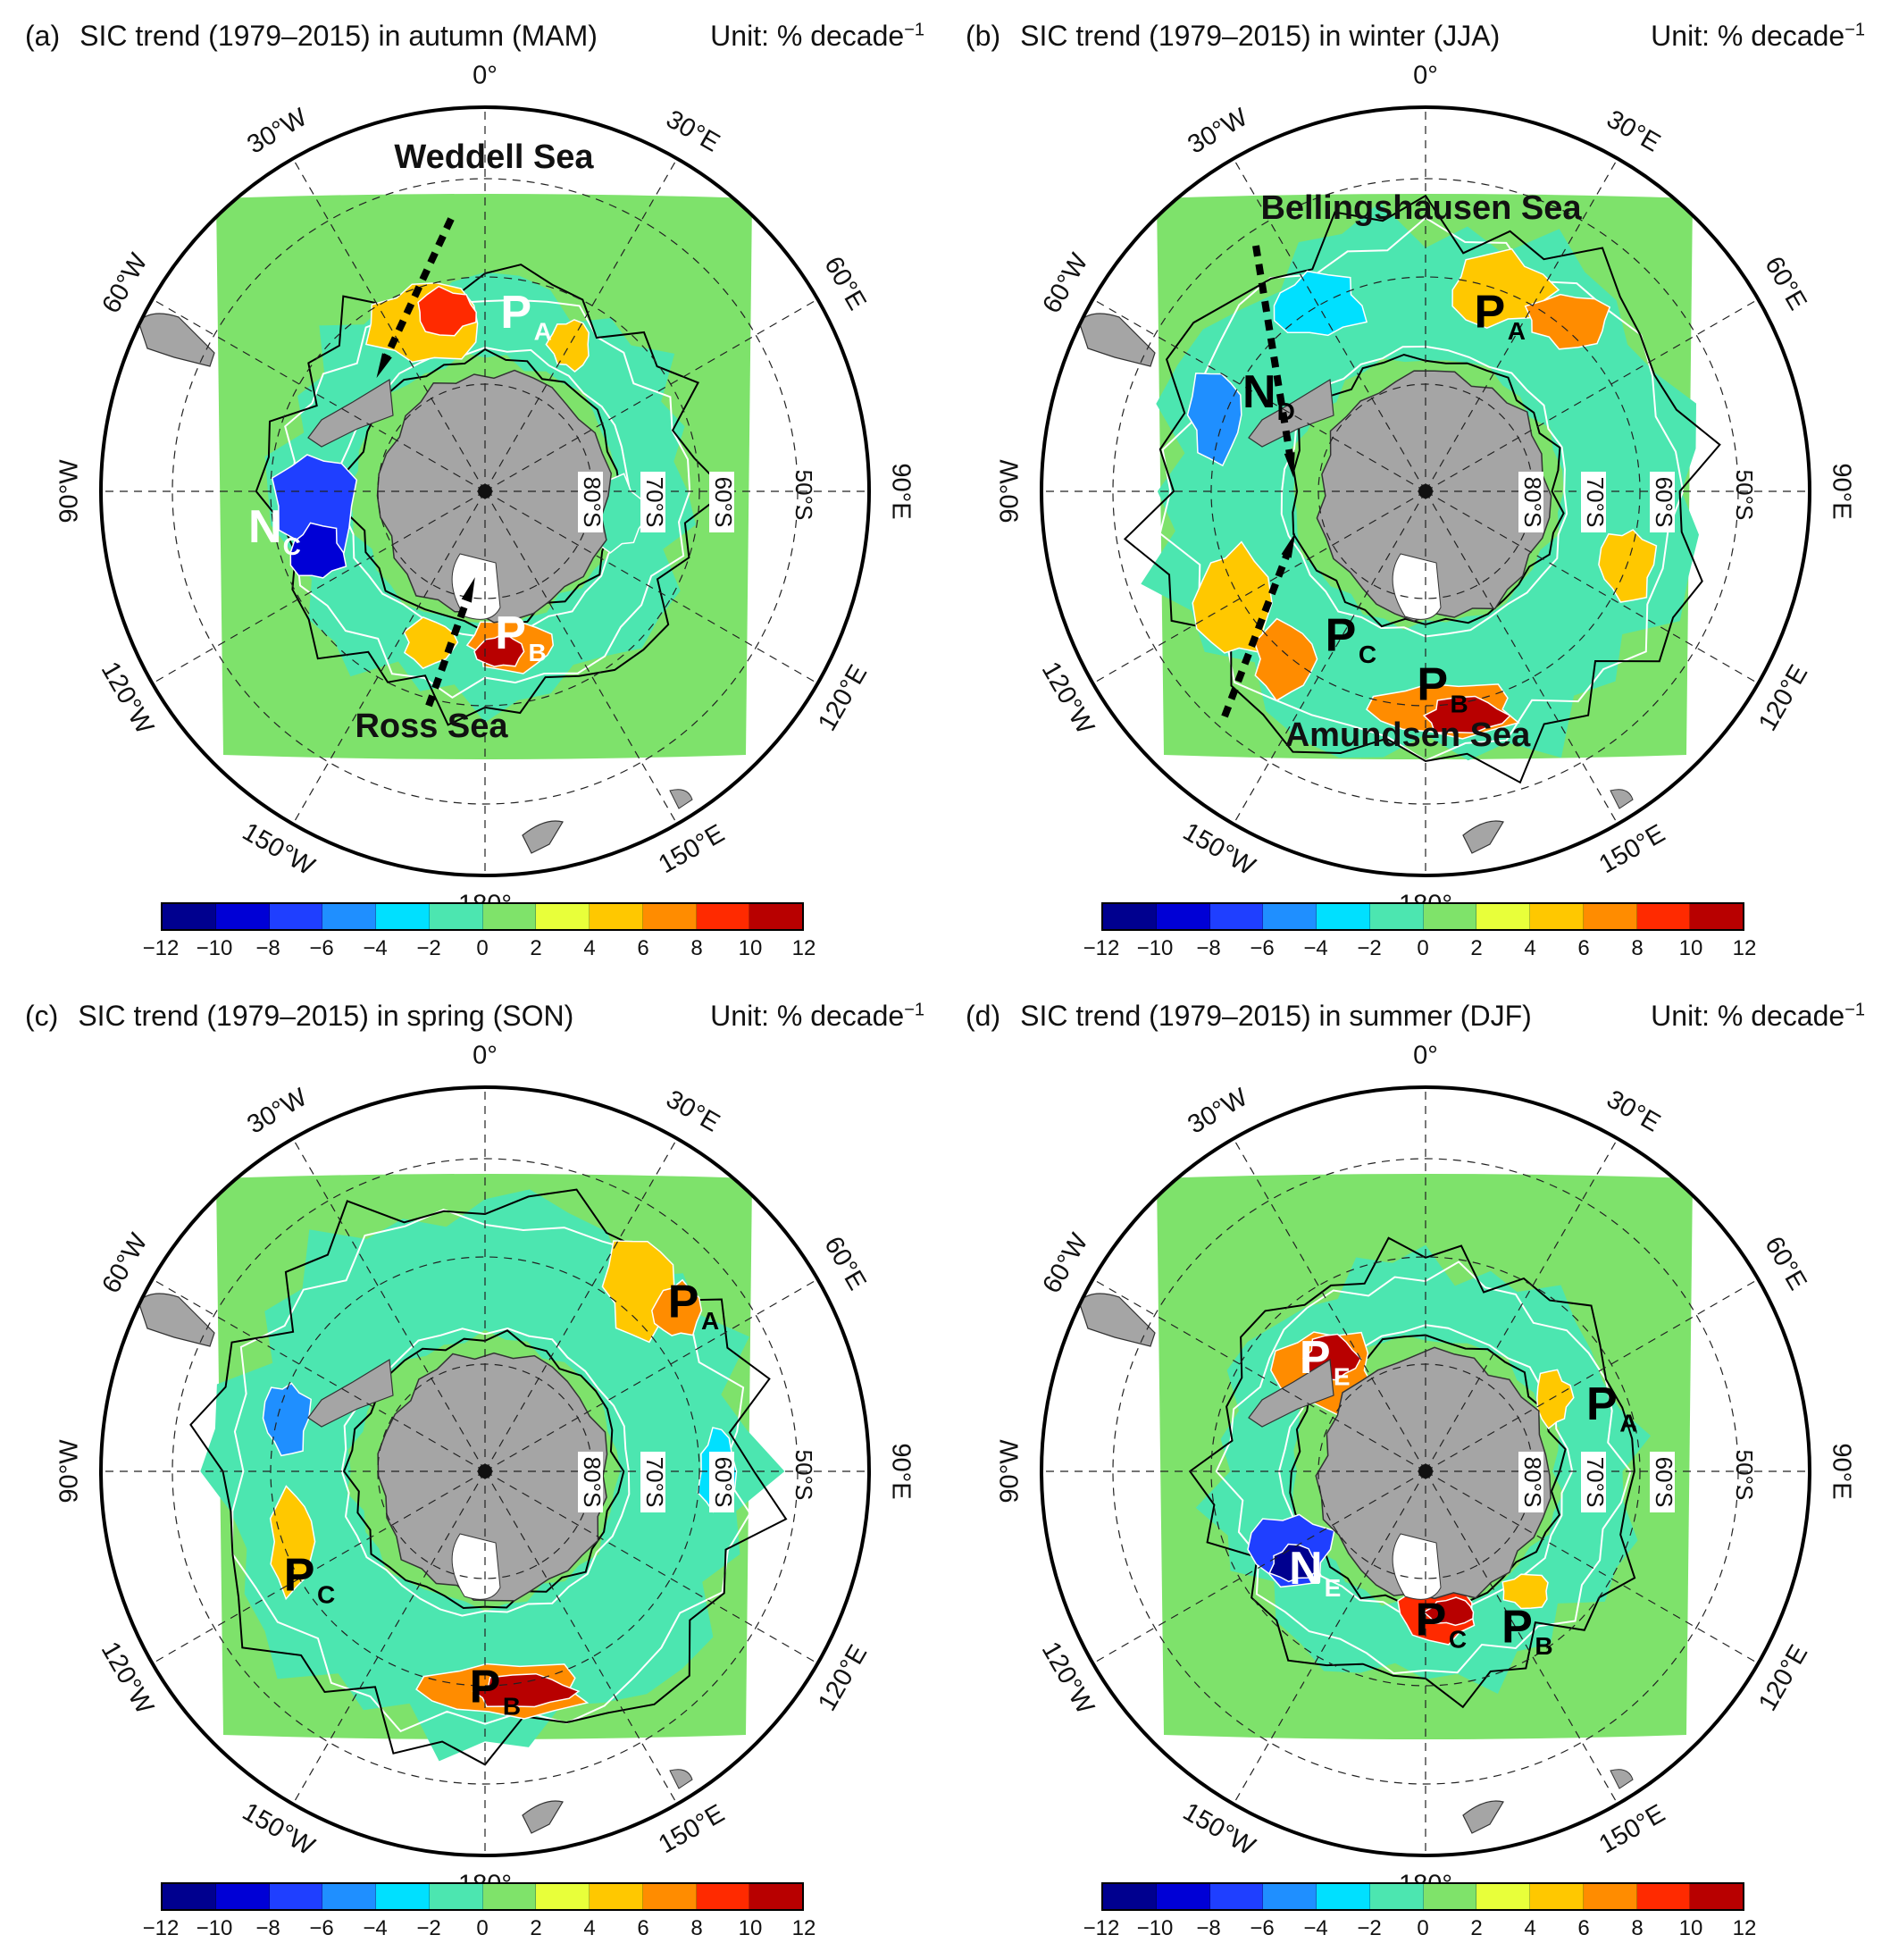  What do you see at coordinates (1664, 503) in the screenshot?
I see `lat-label: 60°S` at bounding box center [1664, 503].